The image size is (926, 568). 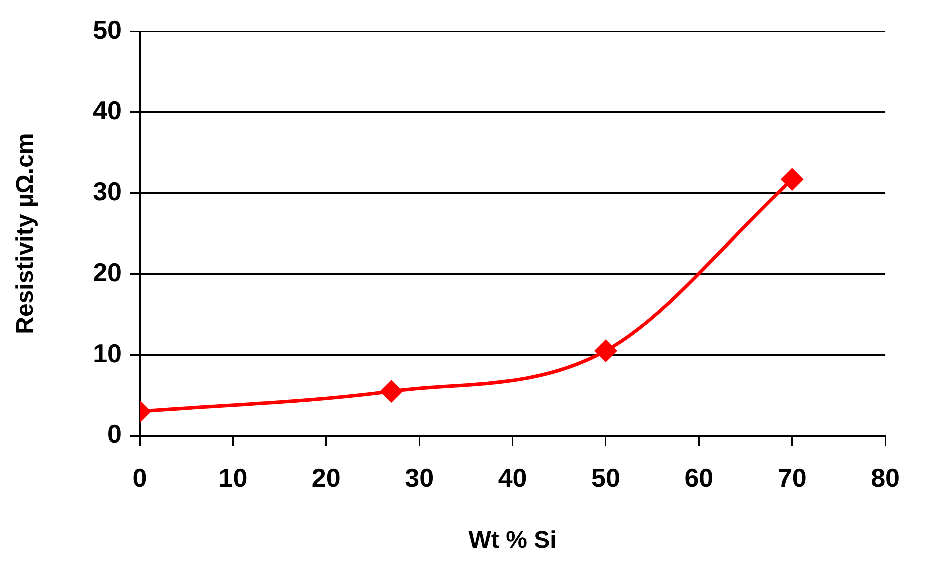 What do you see at coordinates (419, 477) in the screenshot?
I see `x-tick-label: 30` at bounding box center [419, 477].